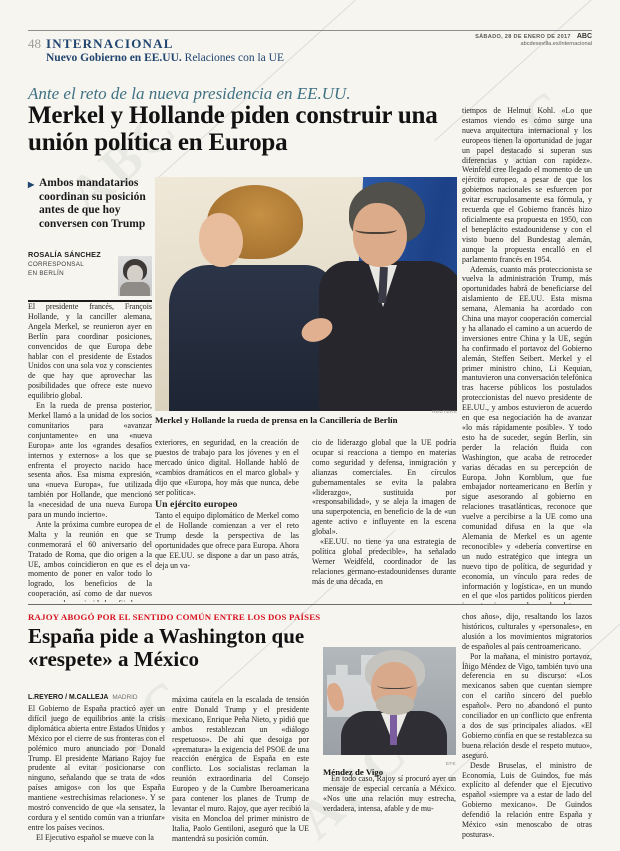  Describe the element at coordinates (376, 228) in the screenshot. I see `hollande-glasses` at that location.